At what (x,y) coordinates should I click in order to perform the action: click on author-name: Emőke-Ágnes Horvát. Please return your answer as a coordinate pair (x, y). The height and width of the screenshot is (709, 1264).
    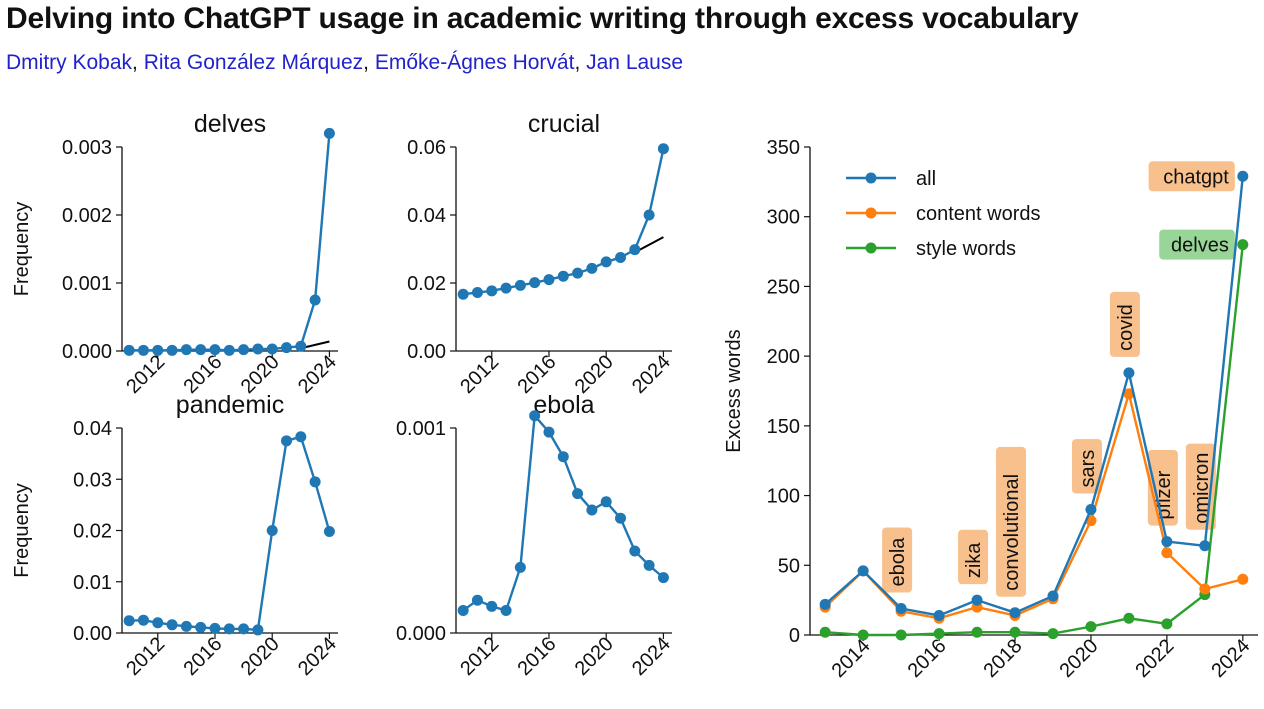
    Looking at the image, I should click on (474, 62).